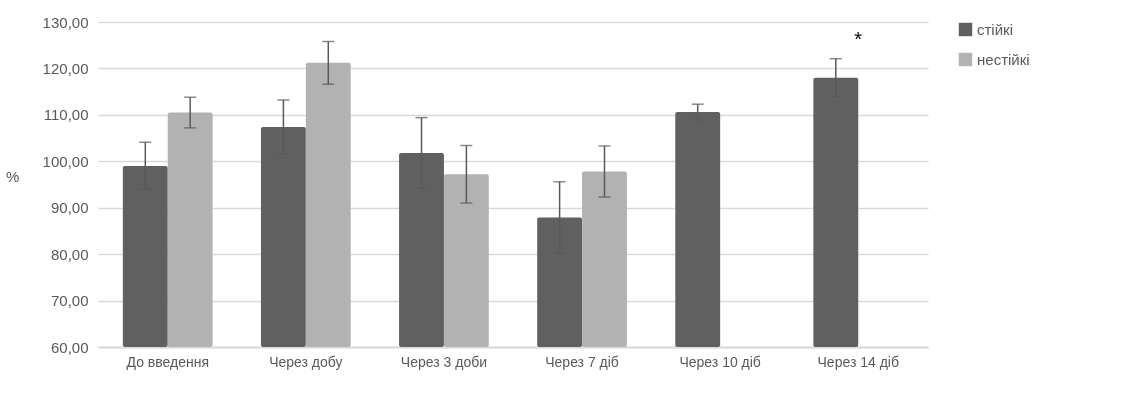 Image resolution: width=1132 pixels, height=403 pixels. What do you see at coordinates (69, 208) in the screenshot?
I see `y-tick-label: 90,00` at bounding box center [69, 208].